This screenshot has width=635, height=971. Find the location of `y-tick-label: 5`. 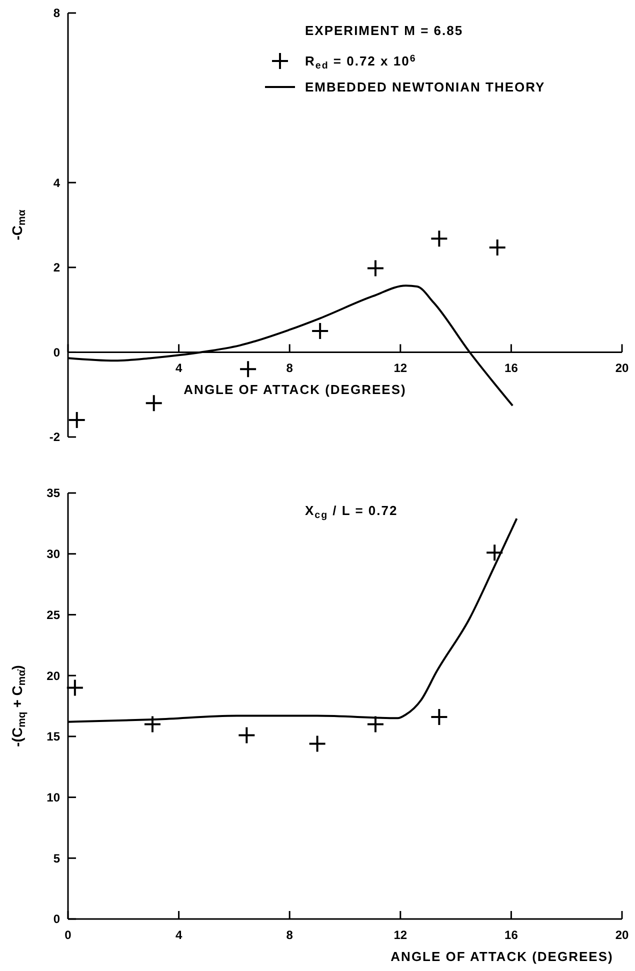

y-tick-label: 5 is located at coordinates (56, 858).